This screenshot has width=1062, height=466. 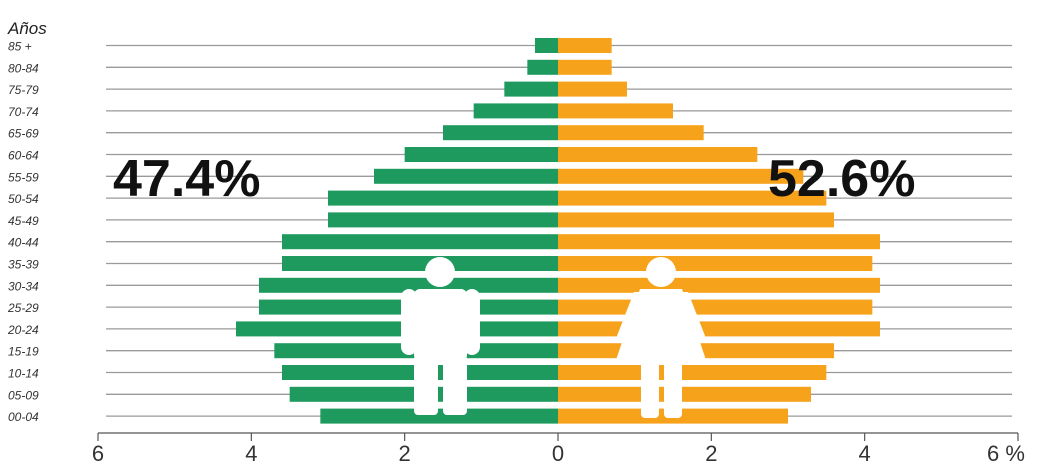 What do you see at coordinates (98, 453) in the screenshot?
I see `x-tick-label: 6` at bounding box center [98, 453].